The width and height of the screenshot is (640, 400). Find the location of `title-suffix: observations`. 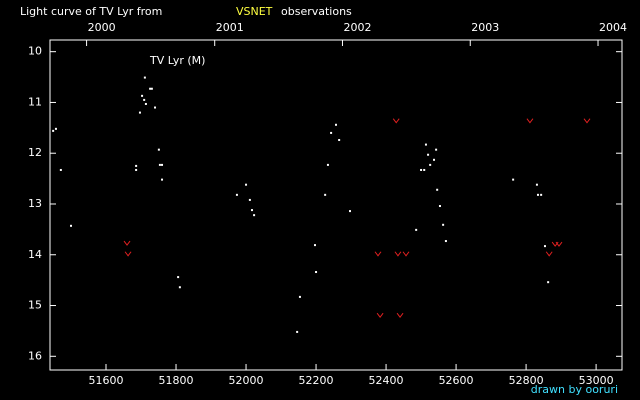

title-suffix: observations is located at coordinates (316, 11).